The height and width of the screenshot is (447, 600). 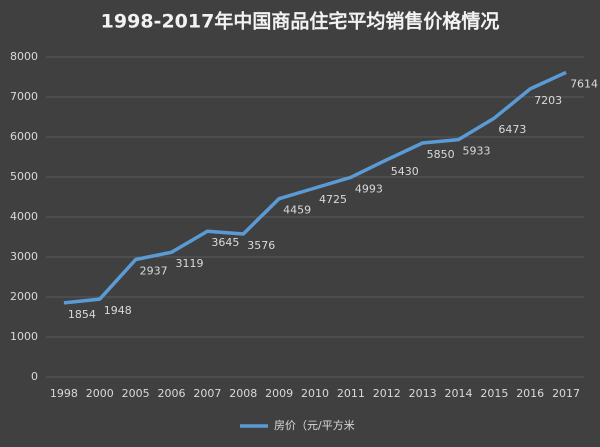 What do you see at coordinates (24, 136) in the screenshot?
I see `y-tick-label: 6000` at bounding box center [24, 136].